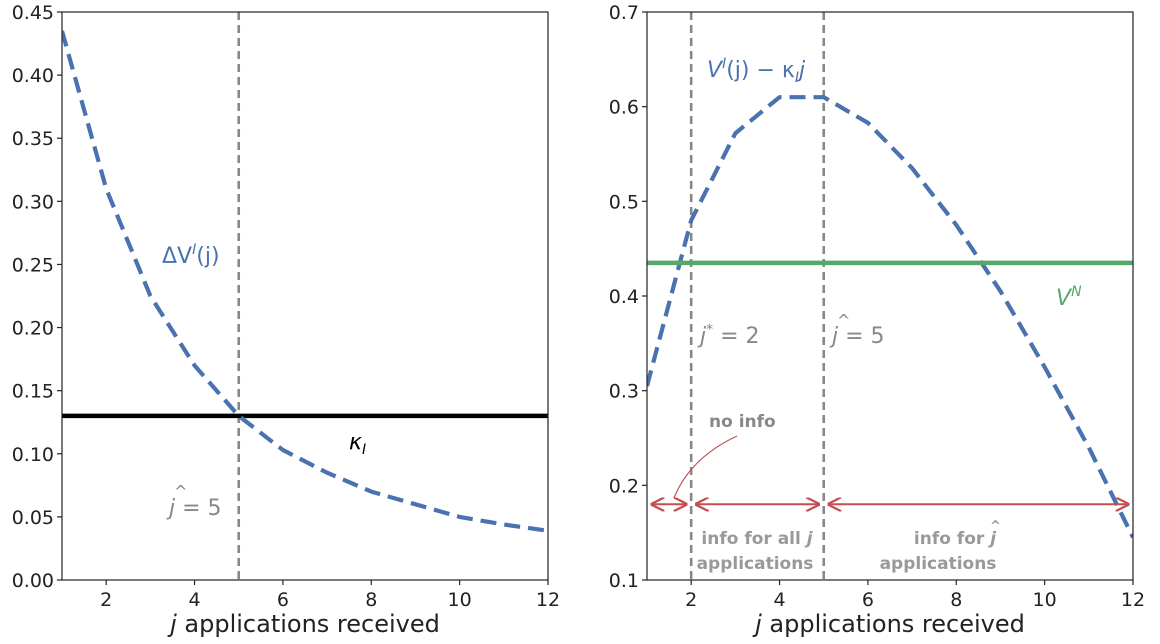 This screenshot has height=644, width=1160. Describe the element at coordinates (779, 600) in the screenshot. I see `right-xtick-label: 4` at that location.